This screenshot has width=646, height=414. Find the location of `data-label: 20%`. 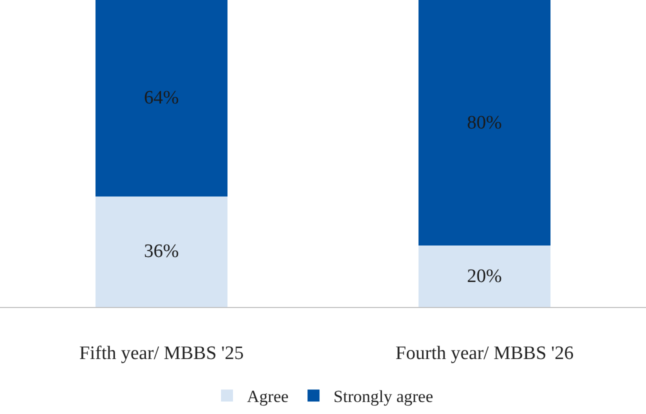

data-label: 20% is located at coordinates (484, 276).